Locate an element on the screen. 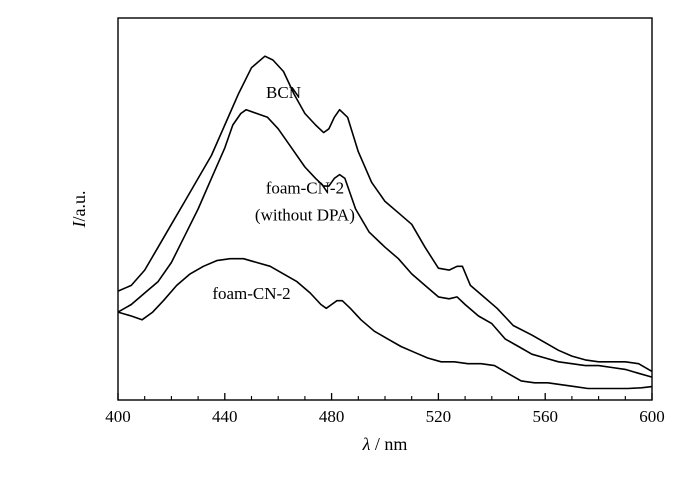  curve-label-1: BCN is located at coordinates (283, 92).